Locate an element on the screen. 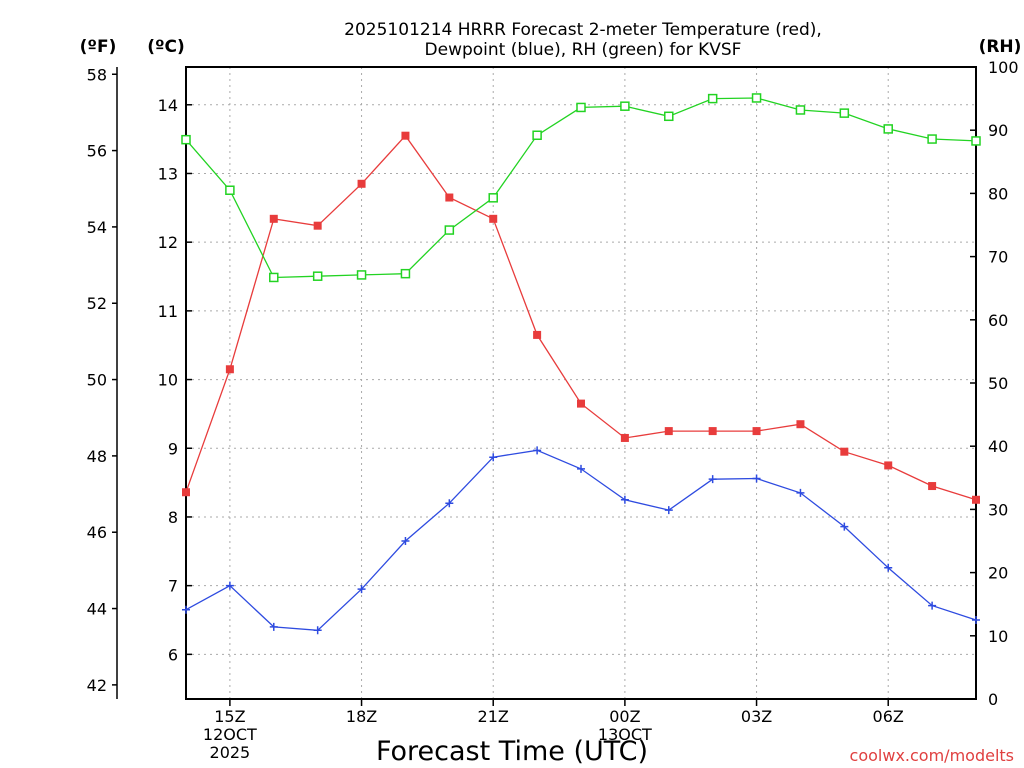  x-tick-label: 21Z is located at coordinates (493, 716).